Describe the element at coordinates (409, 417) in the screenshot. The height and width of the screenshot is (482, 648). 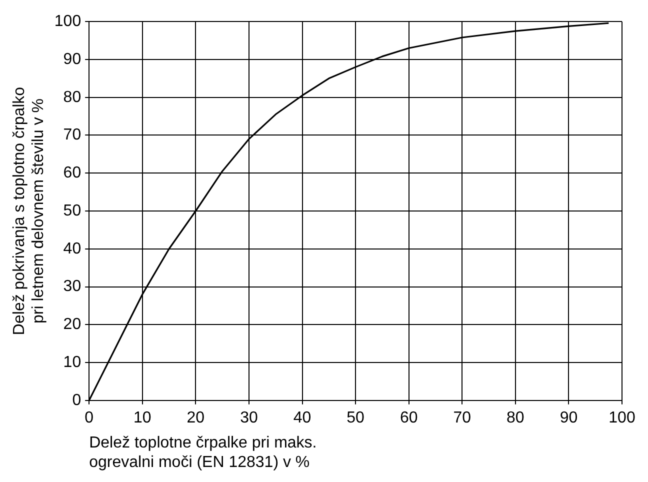
I see `x-tick-label: 60` at that location.